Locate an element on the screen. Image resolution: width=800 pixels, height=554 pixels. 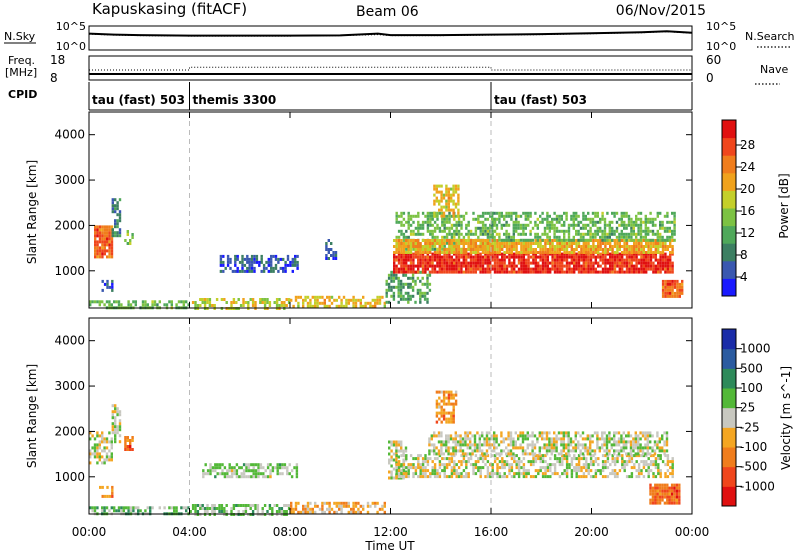
colorbar-swatch is located at coordinates (729, 199).